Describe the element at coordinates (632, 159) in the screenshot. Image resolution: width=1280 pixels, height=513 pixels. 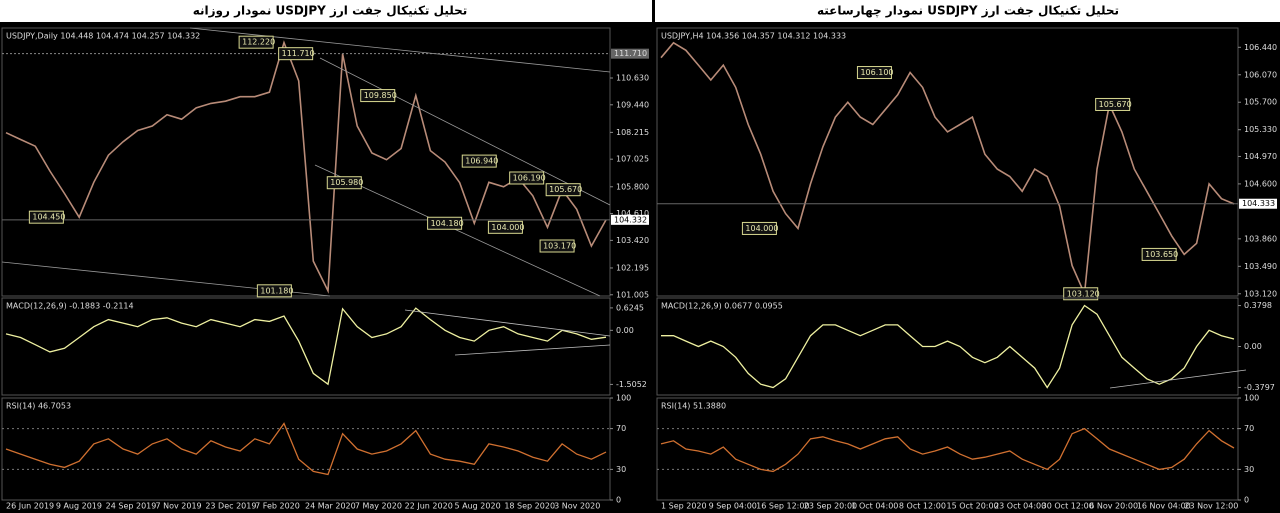
I see `y-tick-label: 107.025` at that location.